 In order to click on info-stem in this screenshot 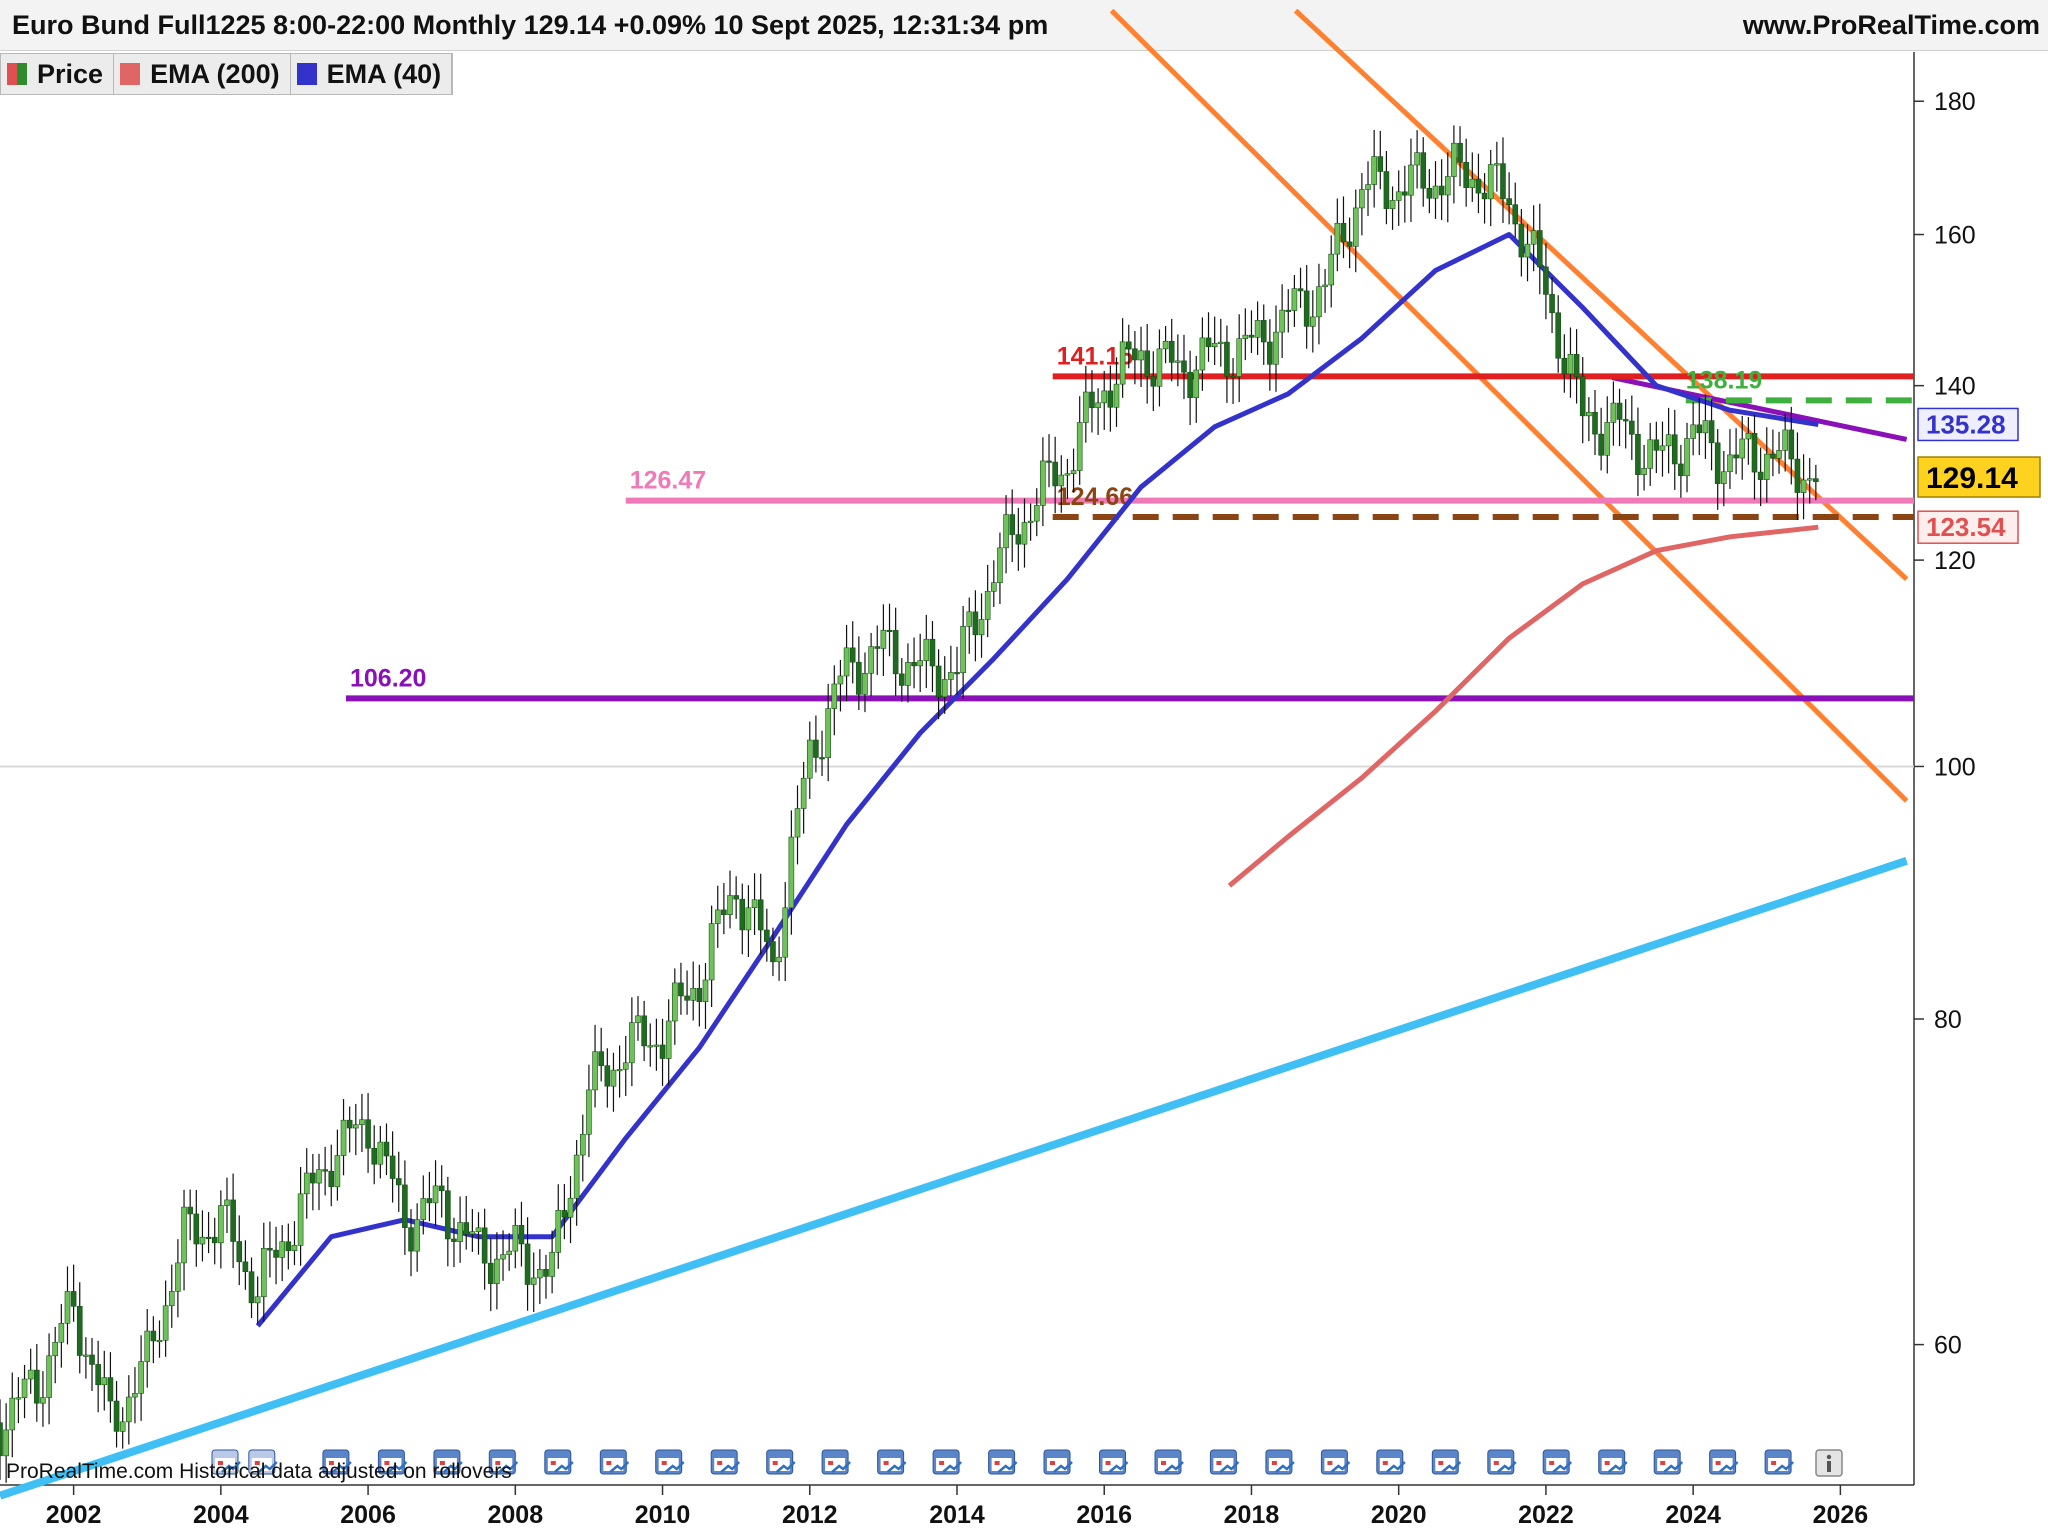, I will do `click(1829, 1466)`.